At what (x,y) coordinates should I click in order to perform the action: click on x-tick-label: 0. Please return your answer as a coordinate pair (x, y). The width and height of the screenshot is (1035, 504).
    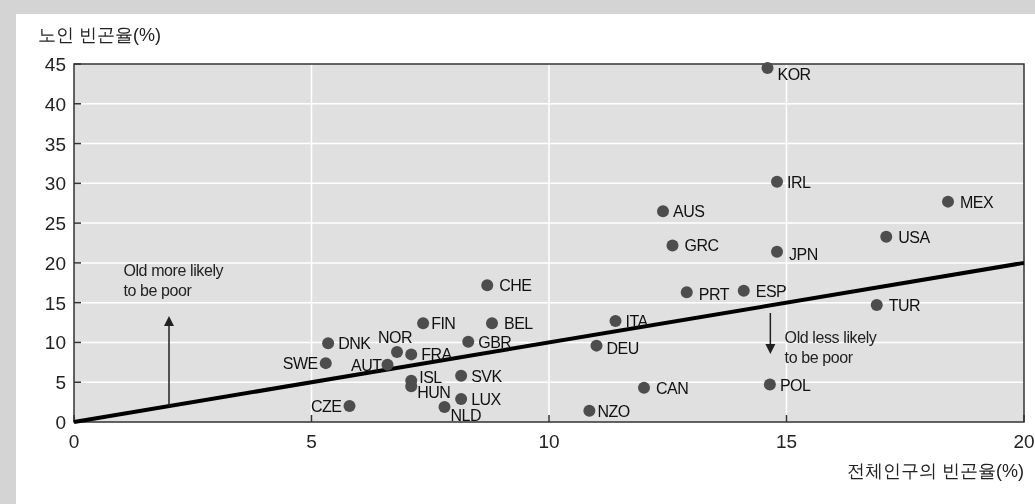
    Looking at the image, I should click on (74, 441).